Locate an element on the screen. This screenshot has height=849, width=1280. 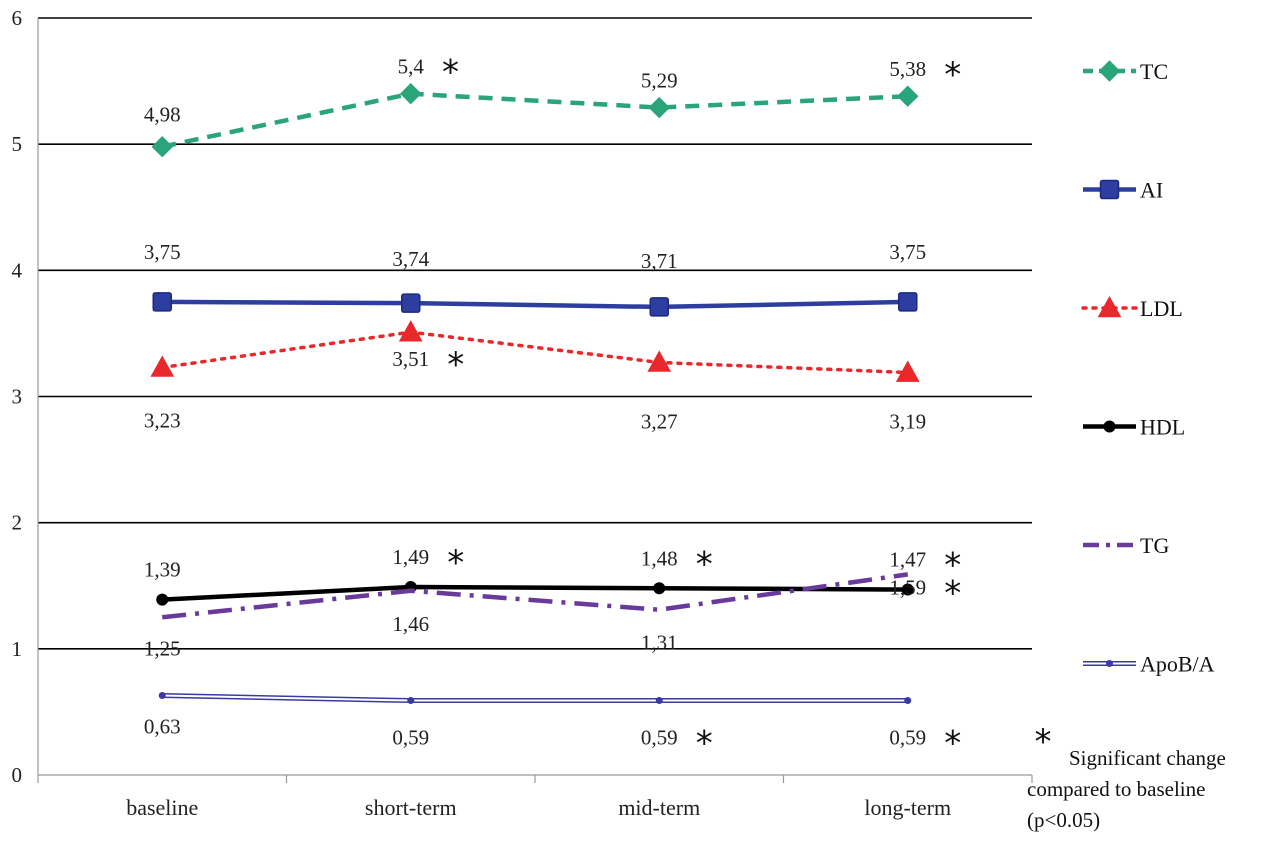
data-label-tg: 1,59 is located at coordinates (907, 587).